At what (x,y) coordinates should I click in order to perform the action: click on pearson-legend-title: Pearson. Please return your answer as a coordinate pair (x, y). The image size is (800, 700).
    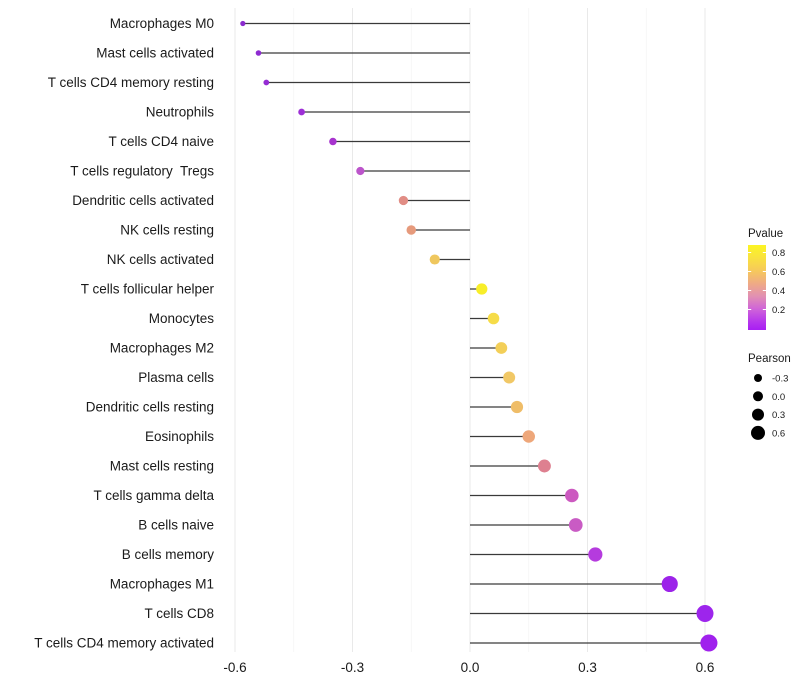
    Looking at the image, I should click on (769, 359).